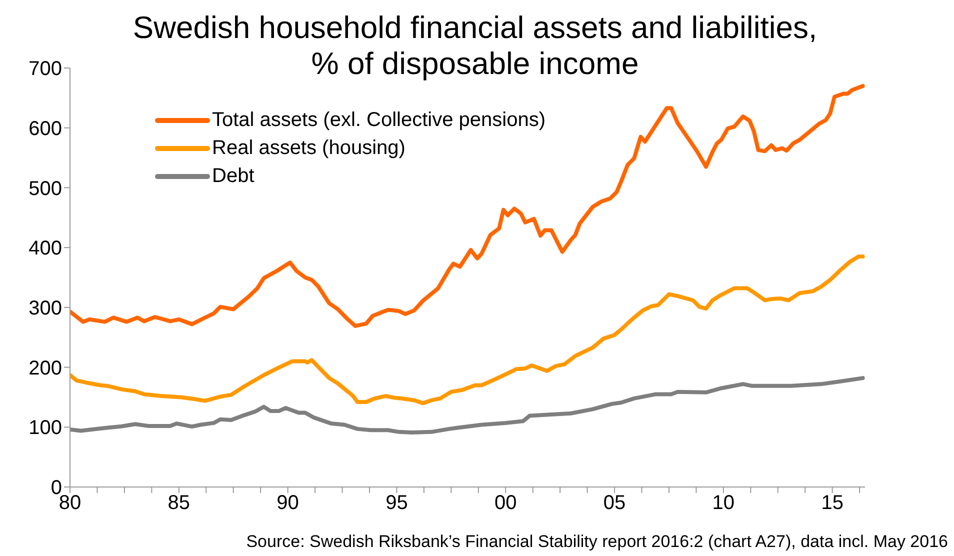  Describe the element at coordinates (475, 45) in the screenshot. I see `chart-title: Swedish household financial assets and liabilities, % of disposable income` at that location.